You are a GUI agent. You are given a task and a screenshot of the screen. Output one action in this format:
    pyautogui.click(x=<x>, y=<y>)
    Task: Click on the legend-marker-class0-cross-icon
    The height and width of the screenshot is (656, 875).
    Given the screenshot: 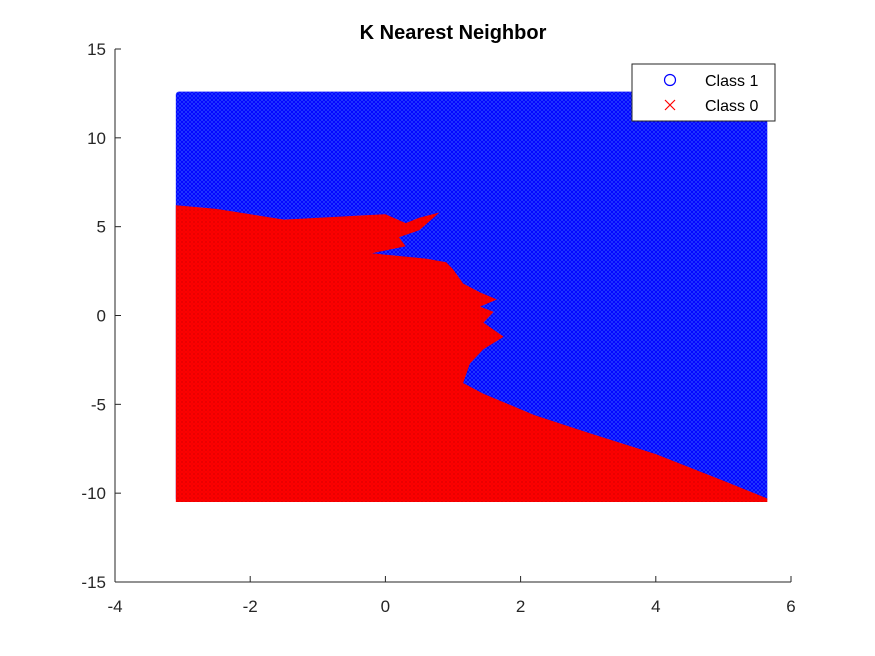 What is the action you would take?
    pyautogui.click(x=670, y=105)
    